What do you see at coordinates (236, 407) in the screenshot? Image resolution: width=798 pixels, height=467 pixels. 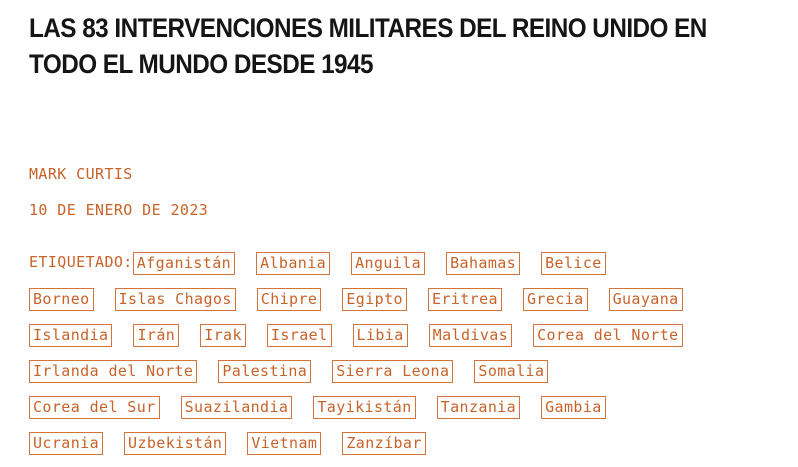 I see `tag-link: Suazilandia` at bounding box center [236, 407].